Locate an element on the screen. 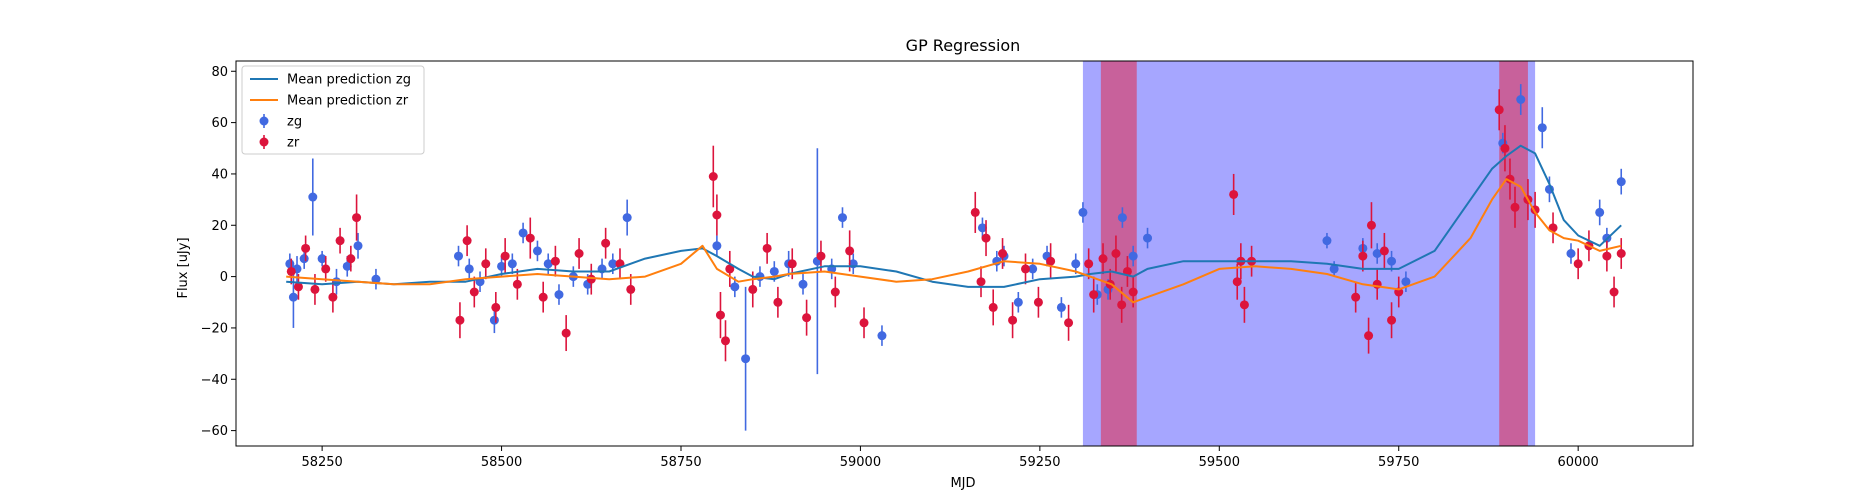  x-tick-label: 59250 is located at coordinates (1039, 462).